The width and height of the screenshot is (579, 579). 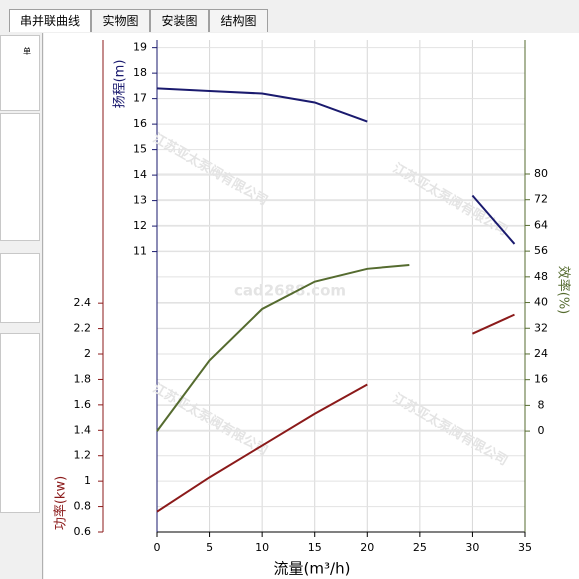 What do you see at coordinates (315, 547) in the screenshot?
I see `x-tick-label: 15` at bounding box center [315, 547].